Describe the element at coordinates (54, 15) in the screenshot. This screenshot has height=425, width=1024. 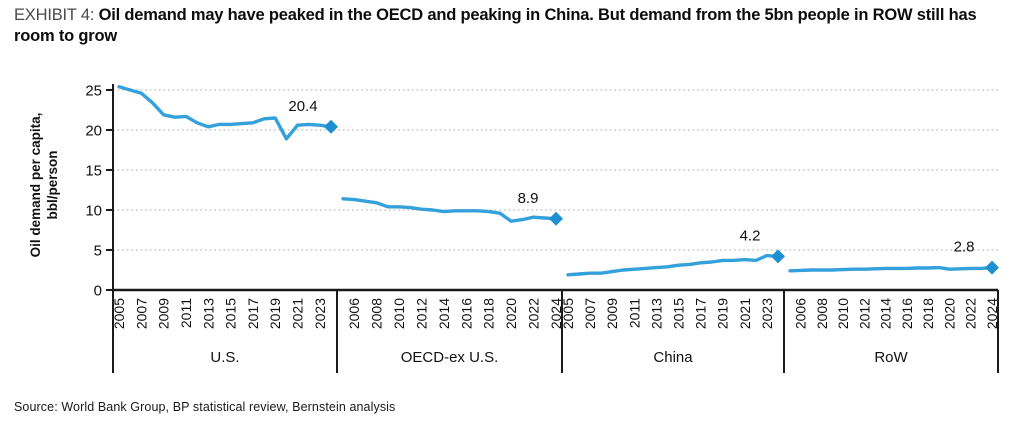
I see `exhibit-label: EXHIBIT 4:` at that location.